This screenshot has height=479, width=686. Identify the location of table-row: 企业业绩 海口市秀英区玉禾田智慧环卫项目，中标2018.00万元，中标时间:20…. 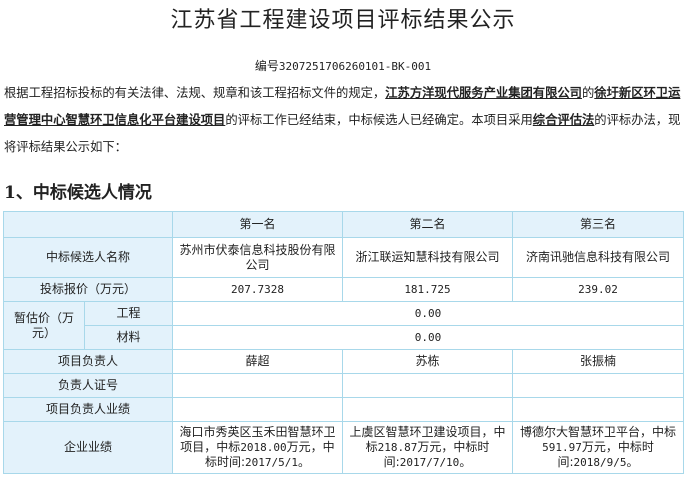
(343, 447).